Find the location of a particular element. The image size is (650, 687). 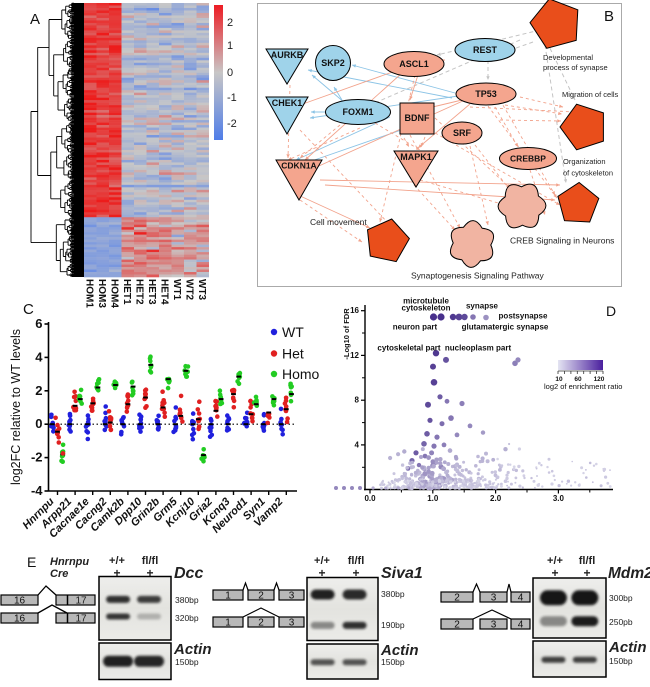

svg-text: HET2 is located at coordinates (139, 292).